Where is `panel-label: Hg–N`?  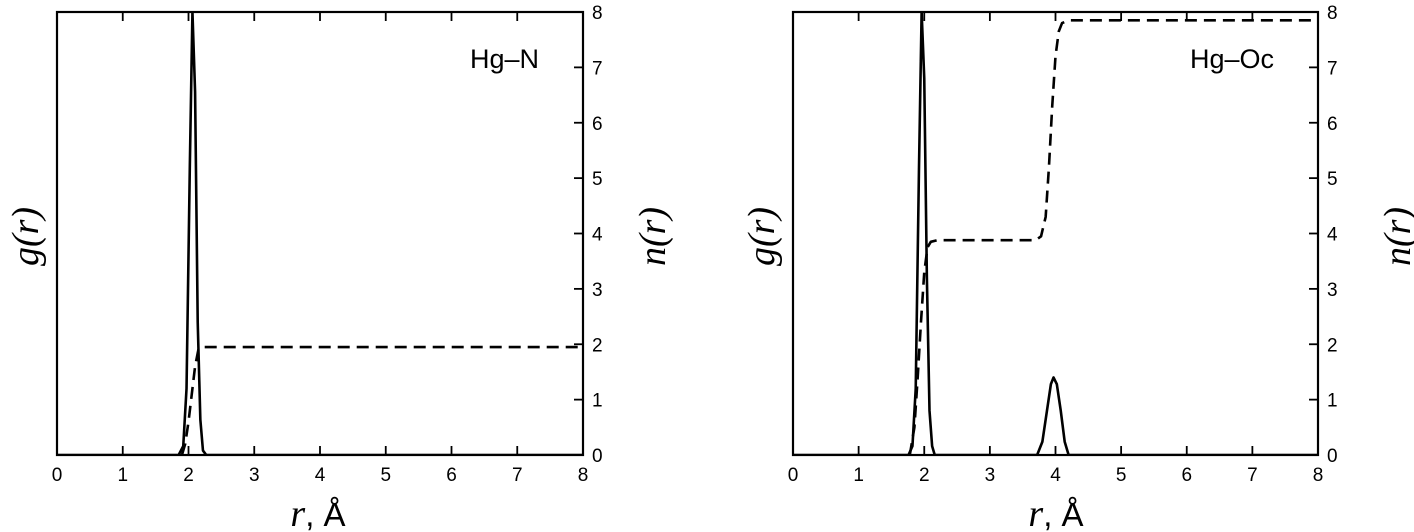
panel-label: Hg–N is located at coordinates (504, 59).